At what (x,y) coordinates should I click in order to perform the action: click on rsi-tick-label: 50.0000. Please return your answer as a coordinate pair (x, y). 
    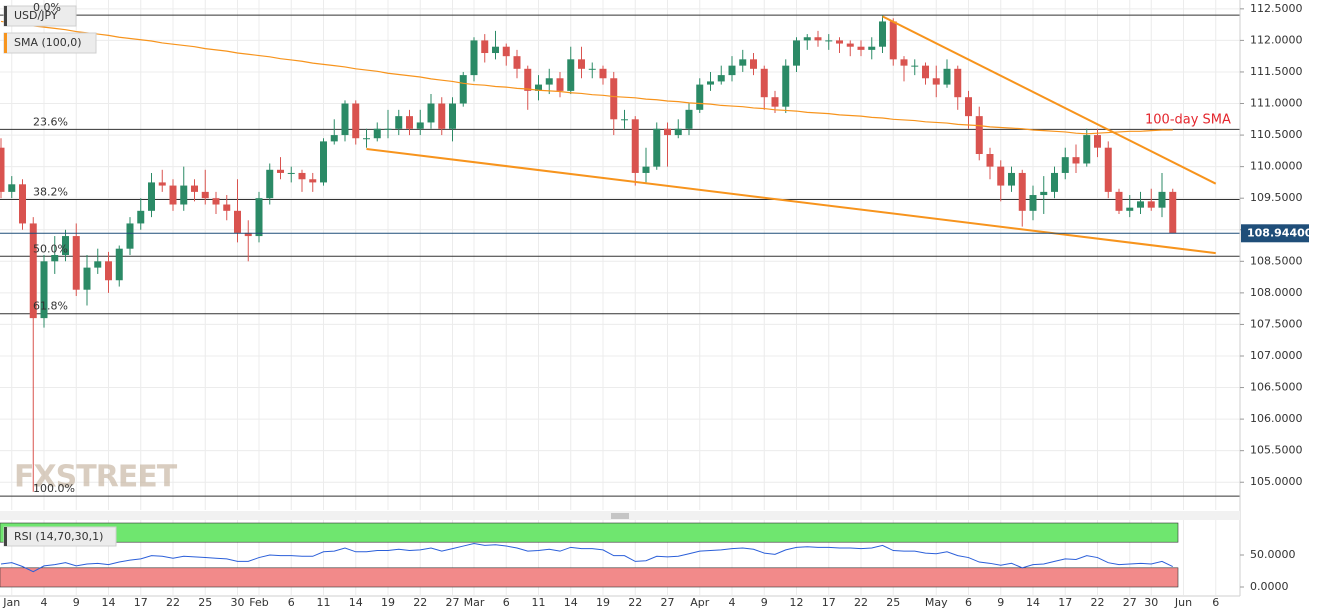
    Looking at the image, I should click on (1273, 554).